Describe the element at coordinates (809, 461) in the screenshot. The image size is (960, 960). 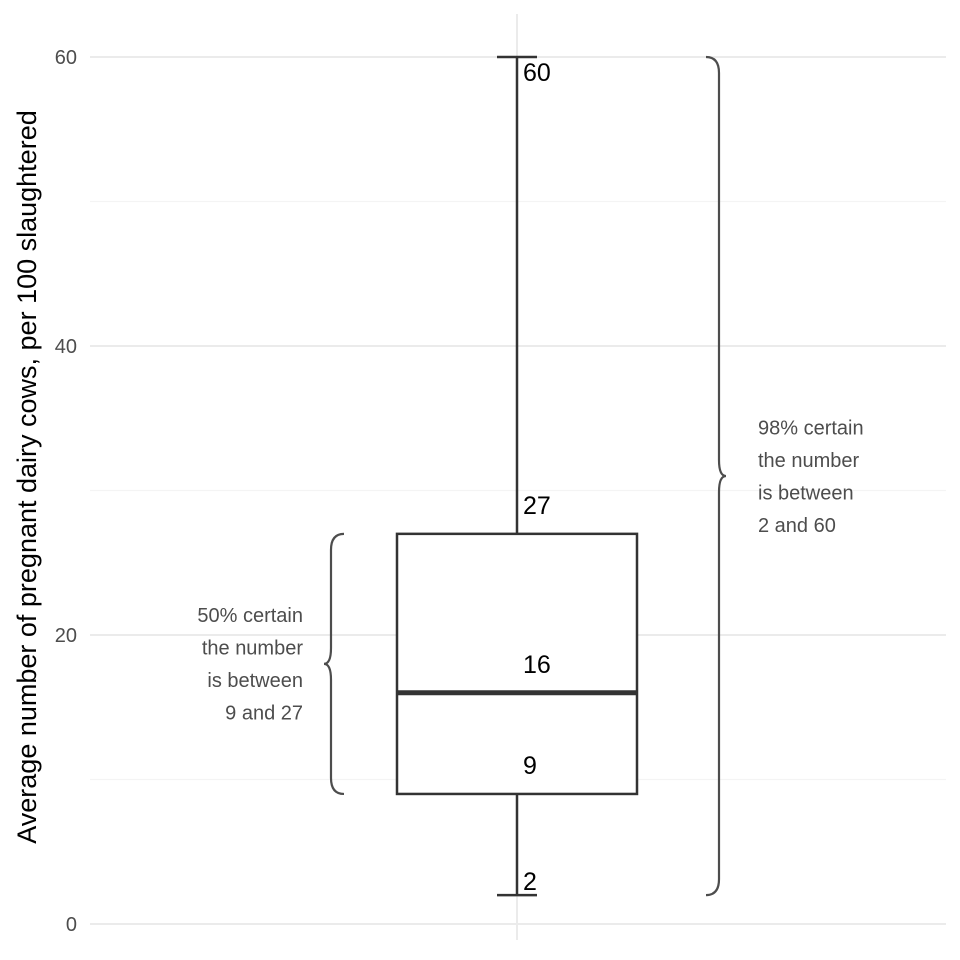
I see `range-98-text-line: the number` at that location.